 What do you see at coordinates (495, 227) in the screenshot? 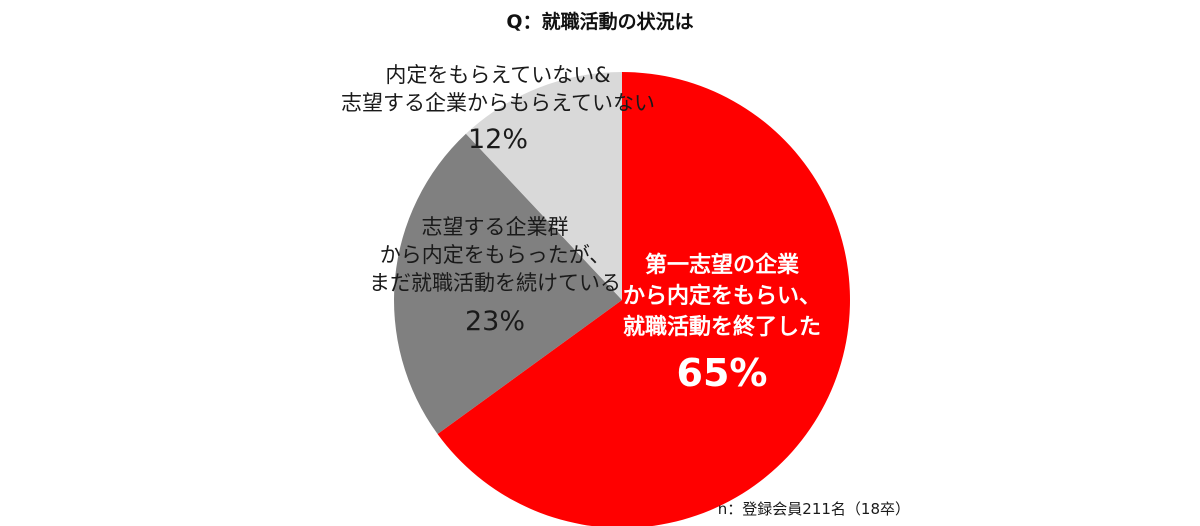
I see `slice-2-label-line-1: 志望する企業群` at bounding box center [495, 227].